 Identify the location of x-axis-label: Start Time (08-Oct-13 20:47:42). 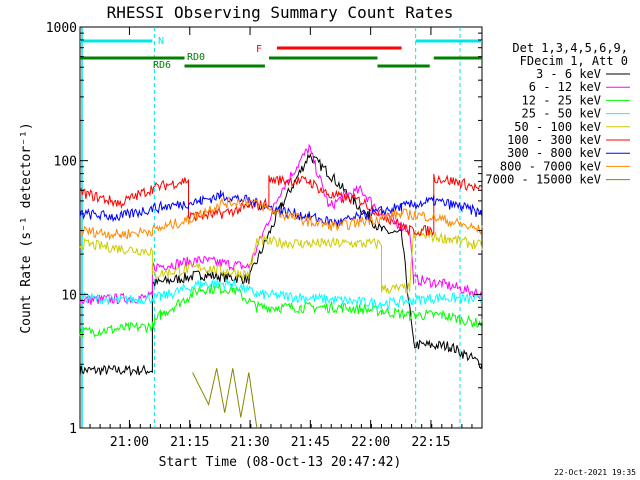
(280, 462).